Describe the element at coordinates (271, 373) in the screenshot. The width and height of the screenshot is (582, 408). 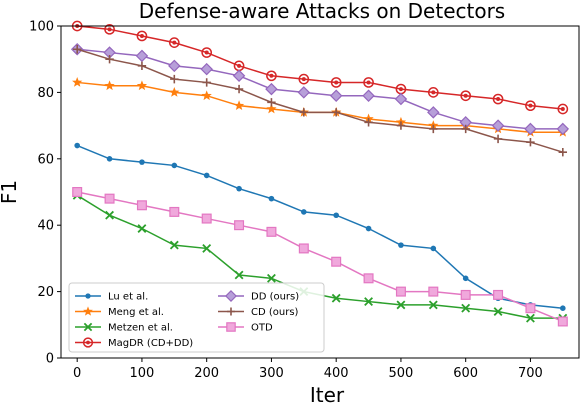
I see `x-tick-label: 300` at that location.